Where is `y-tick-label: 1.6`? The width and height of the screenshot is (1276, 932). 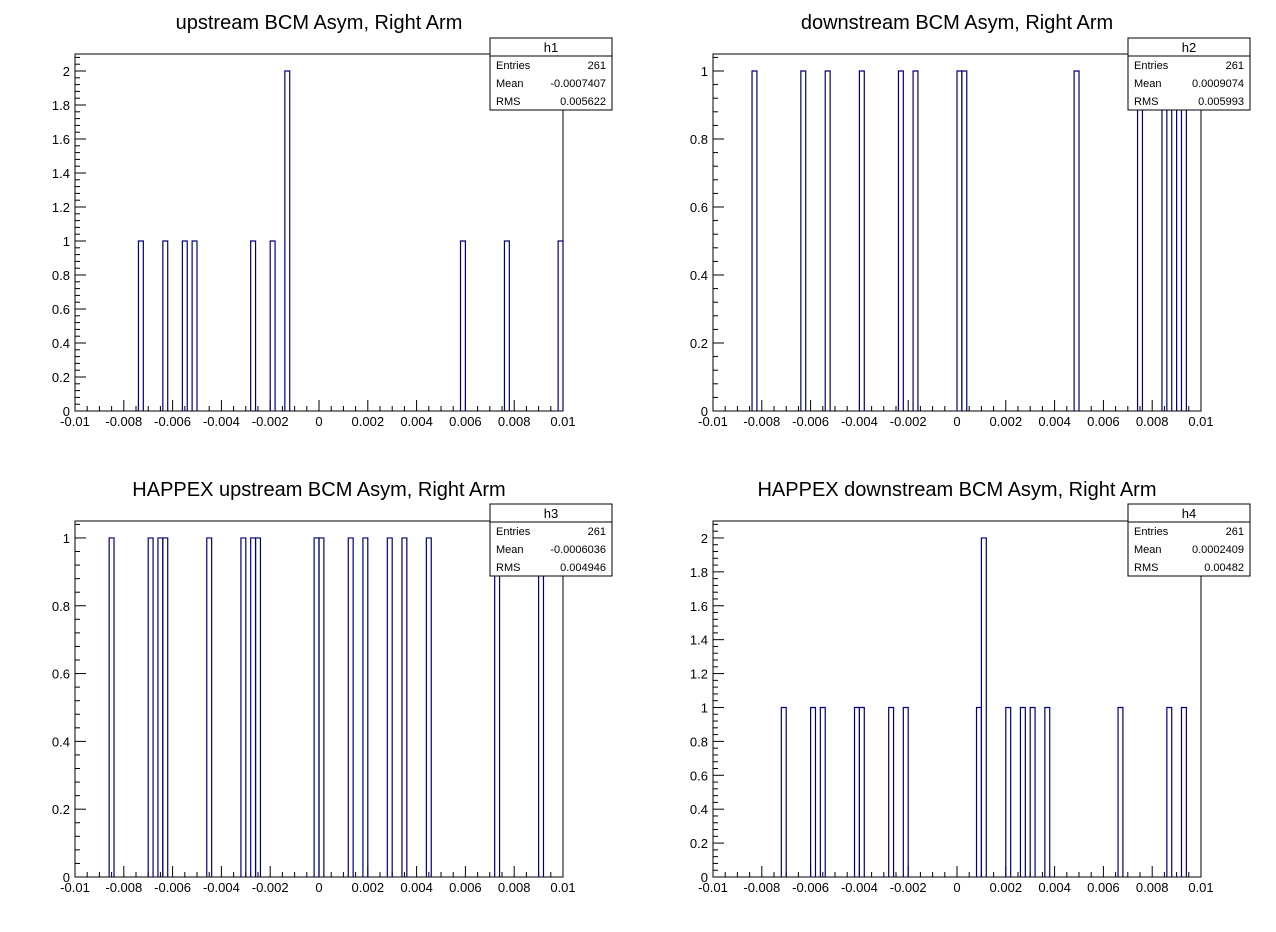
y-tick-label: 1.6 is located at coordinates (699, 606).